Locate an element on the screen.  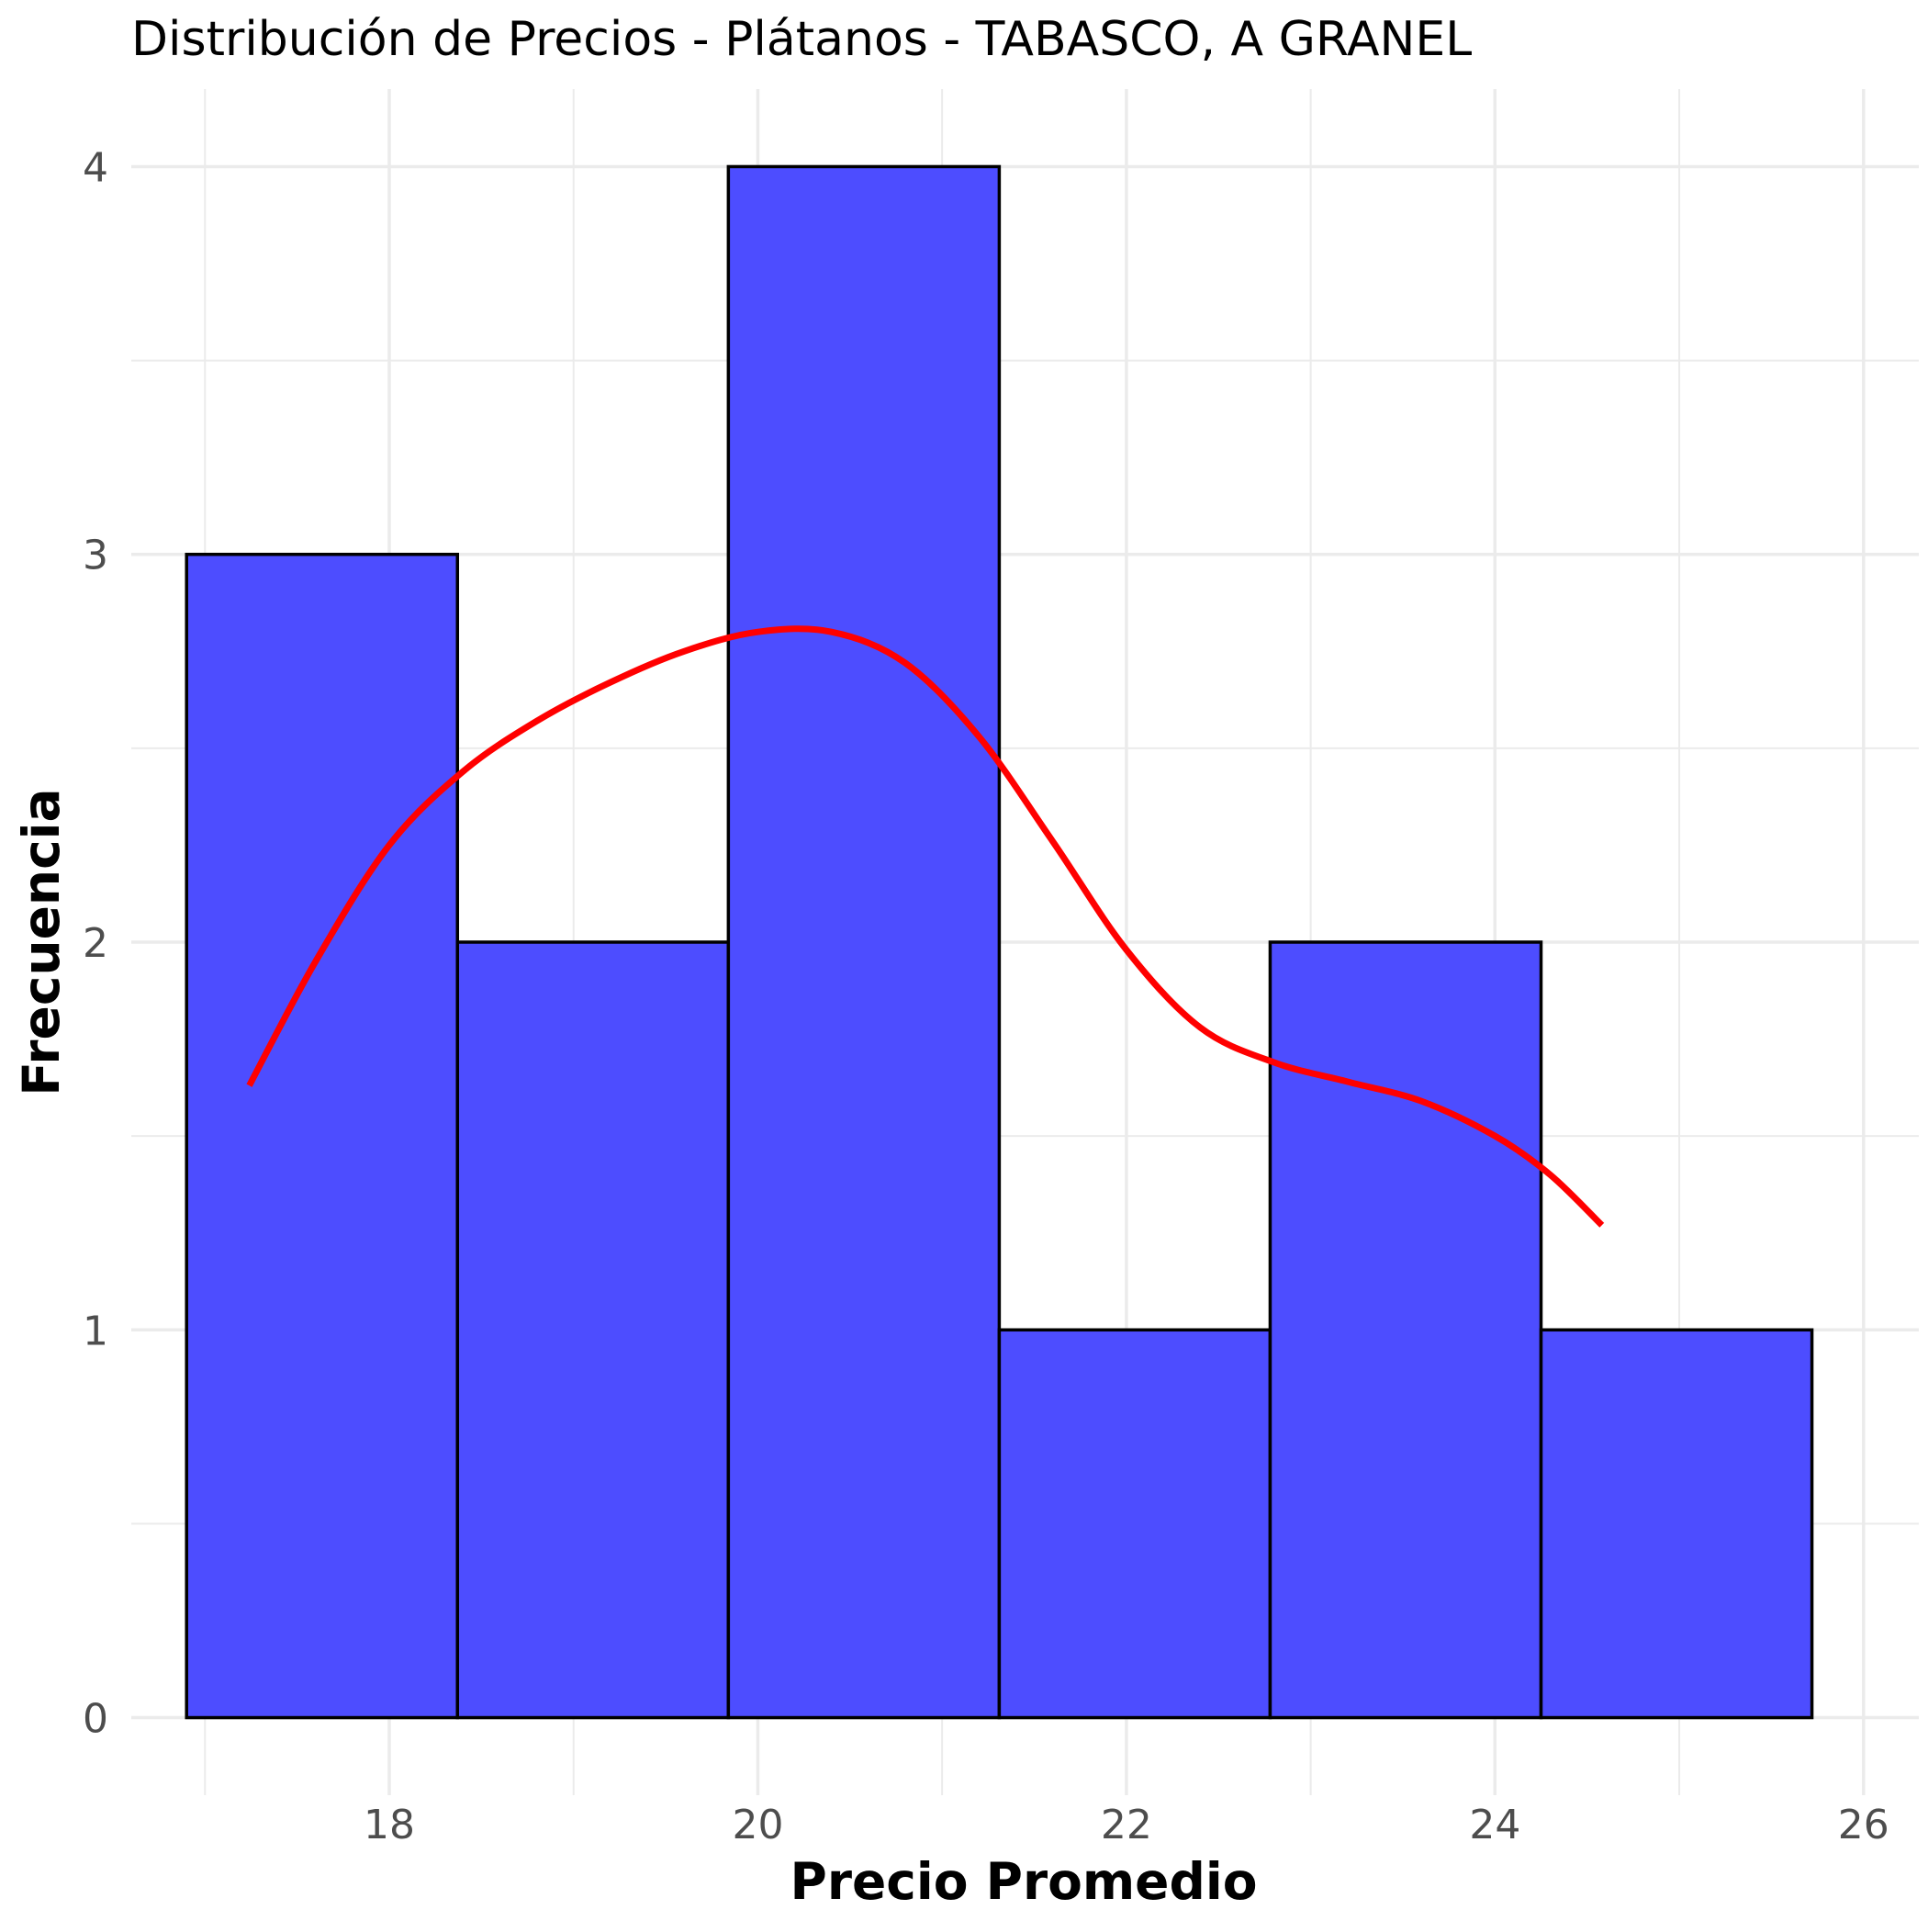
y-tick-label: 2 is located at coordinates (95, 943).